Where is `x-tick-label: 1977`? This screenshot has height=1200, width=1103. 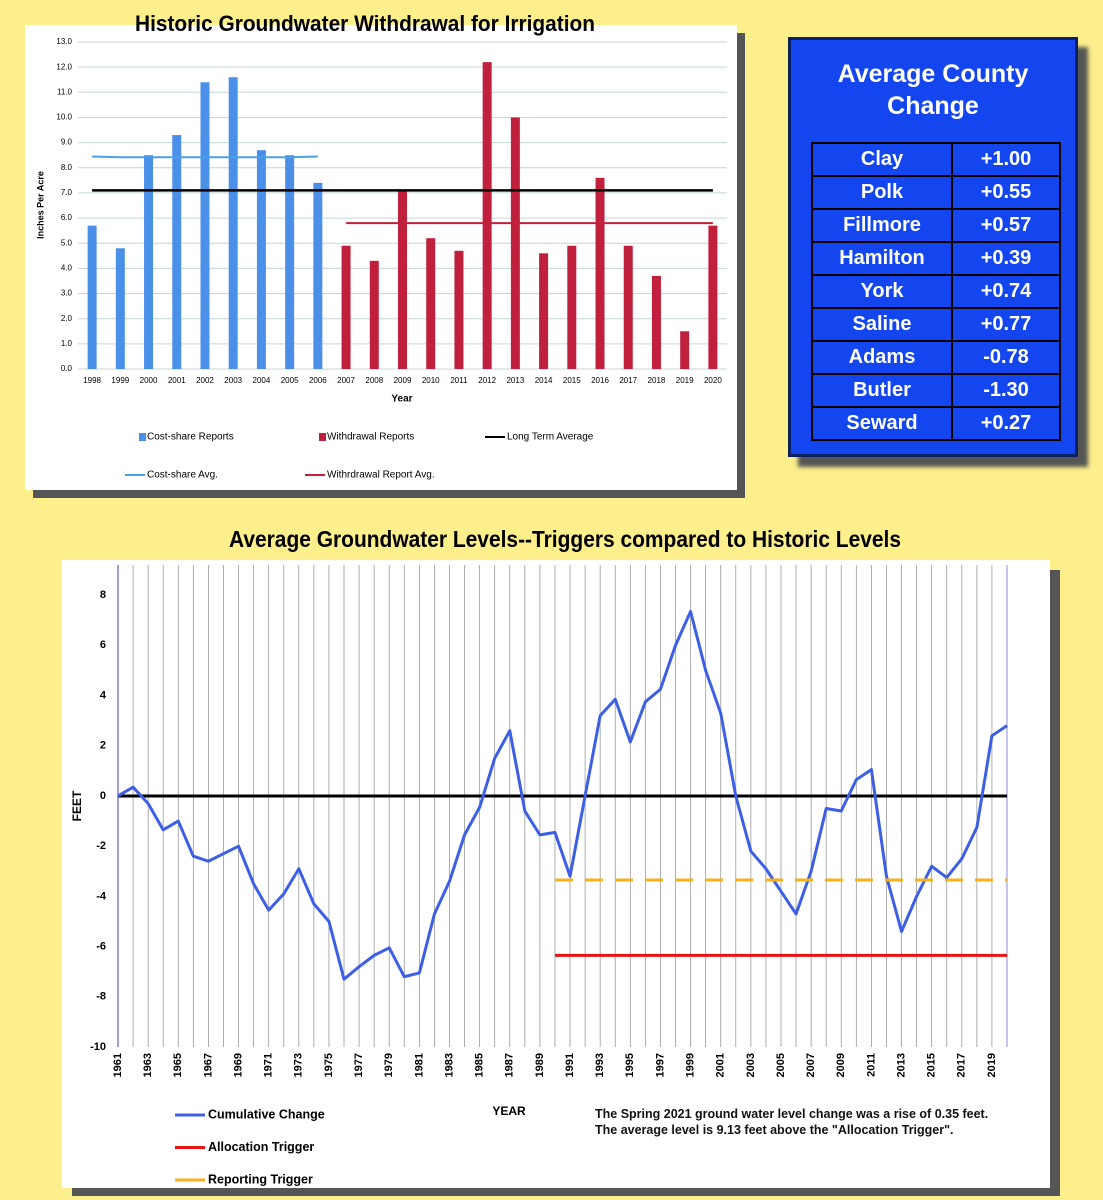
x-tick-label: 1977 is located at coordinates (359, 1065).